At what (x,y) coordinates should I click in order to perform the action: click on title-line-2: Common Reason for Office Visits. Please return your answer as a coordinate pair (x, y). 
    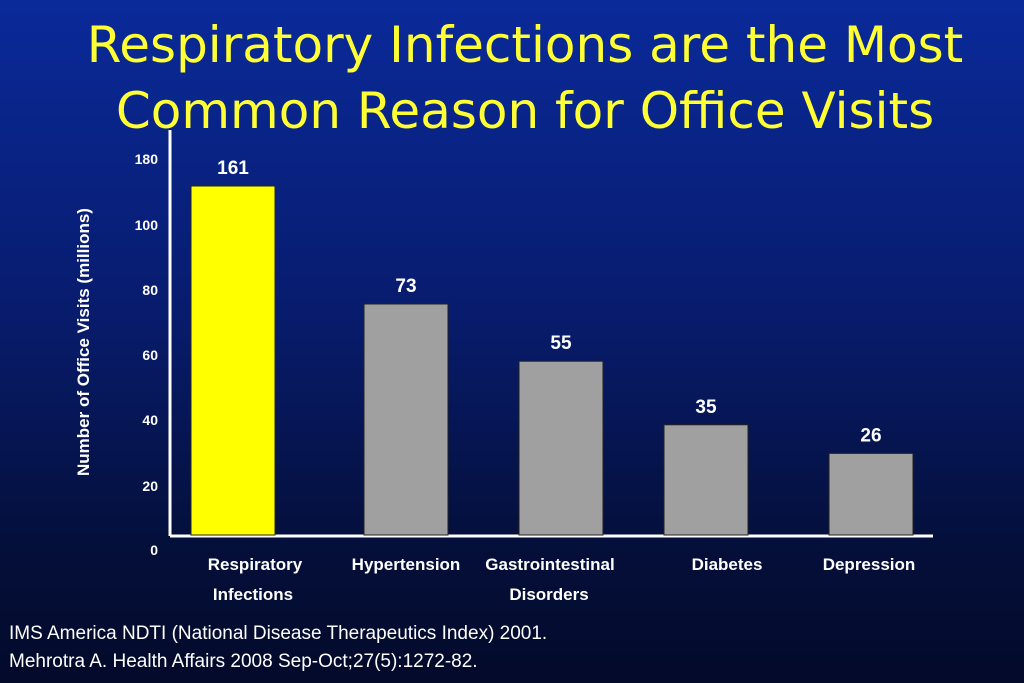
    Looking at the image, I should click on (525, 111).